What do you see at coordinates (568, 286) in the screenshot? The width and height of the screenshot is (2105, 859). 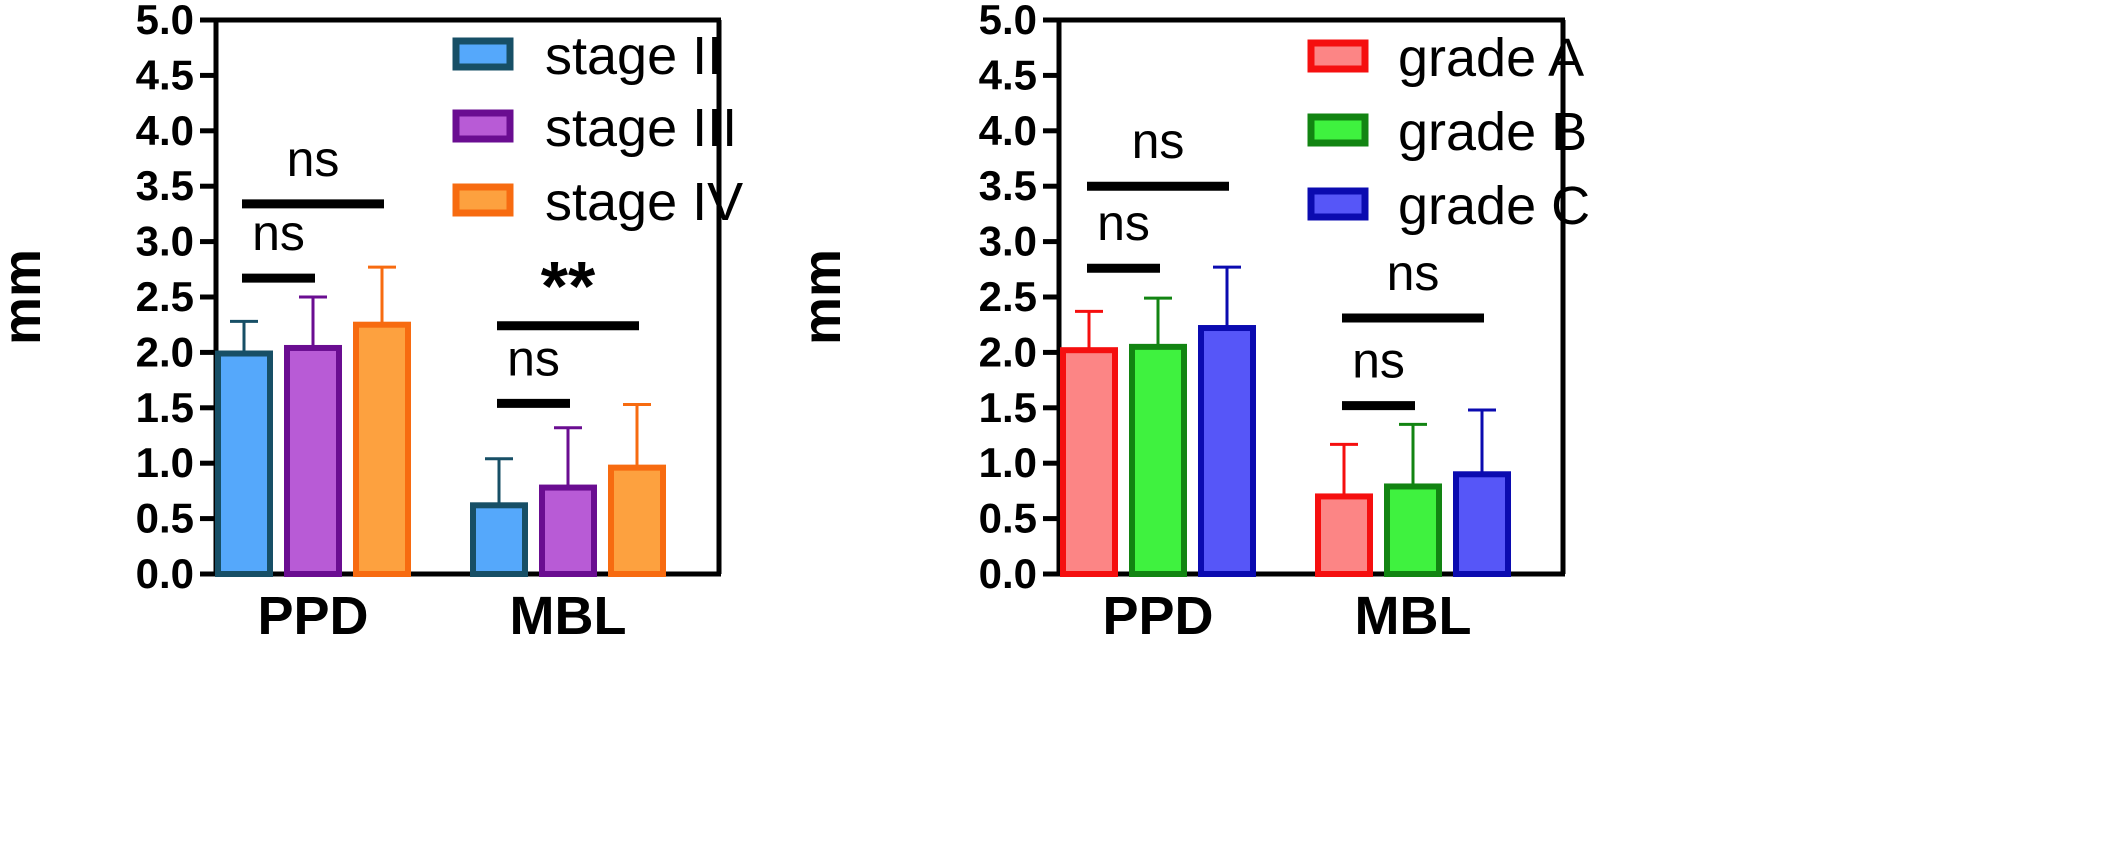 I see `significance-label: **` at bounding box center [568, 286].